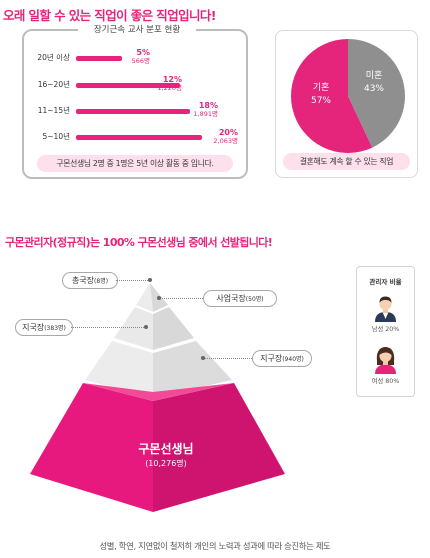 The image size is (430, 558). Describe the element at coordinates (385, 360) in the screenshot. I see `female-avatar-icon` at that location.